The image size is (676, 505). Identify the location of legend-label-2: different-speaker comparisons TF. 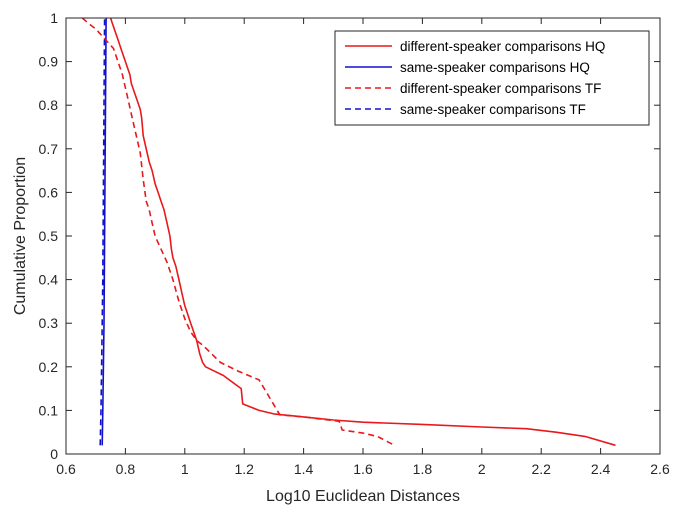
(500, 88).